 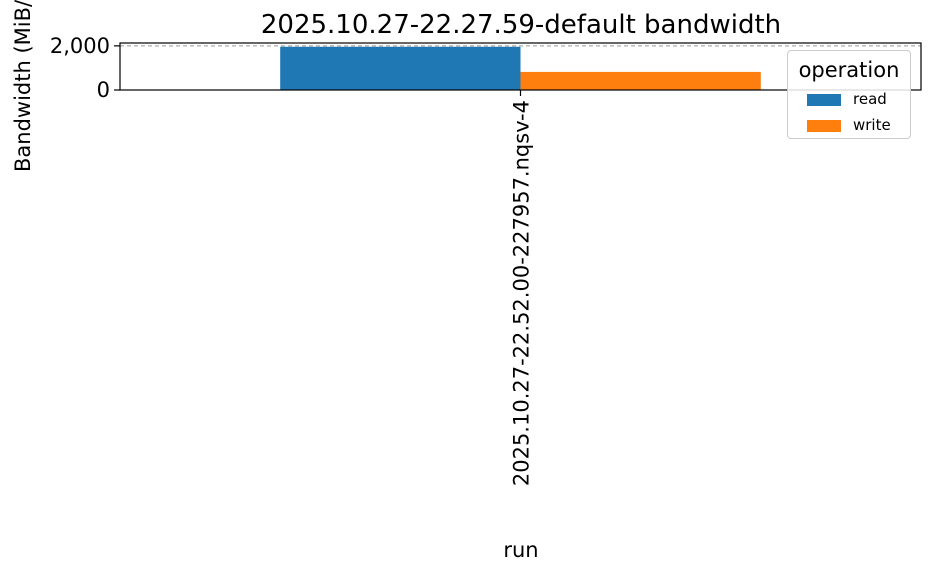 What do you see at coordinates (849, 70) in the screenshot?
I see `legend-title: operation` at bounding box center [849, 70].